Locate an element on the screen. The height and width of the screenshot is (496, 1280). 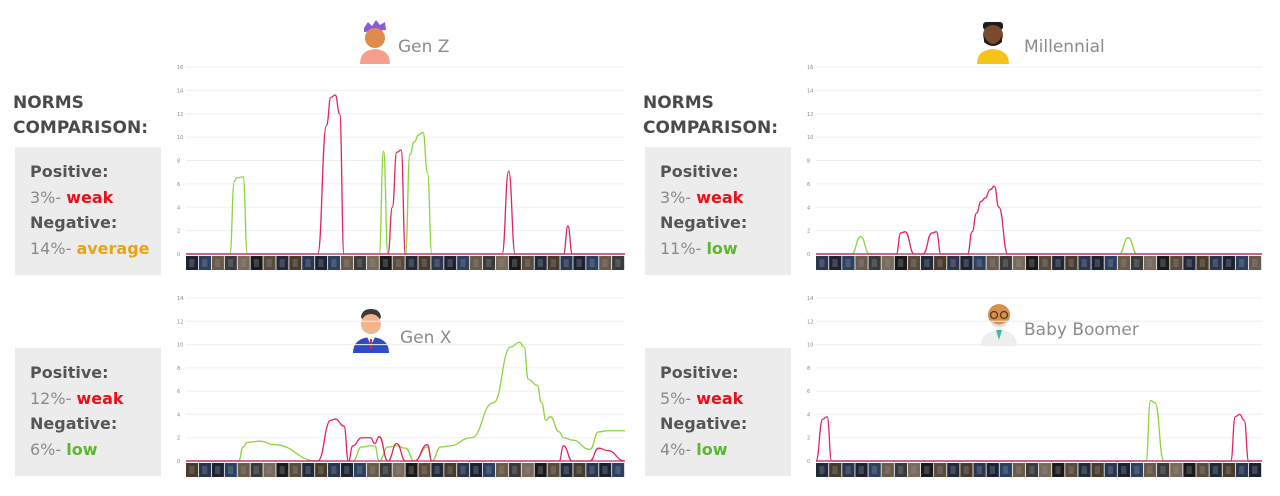
negative-rating: low is located at coordinates (712, 449).